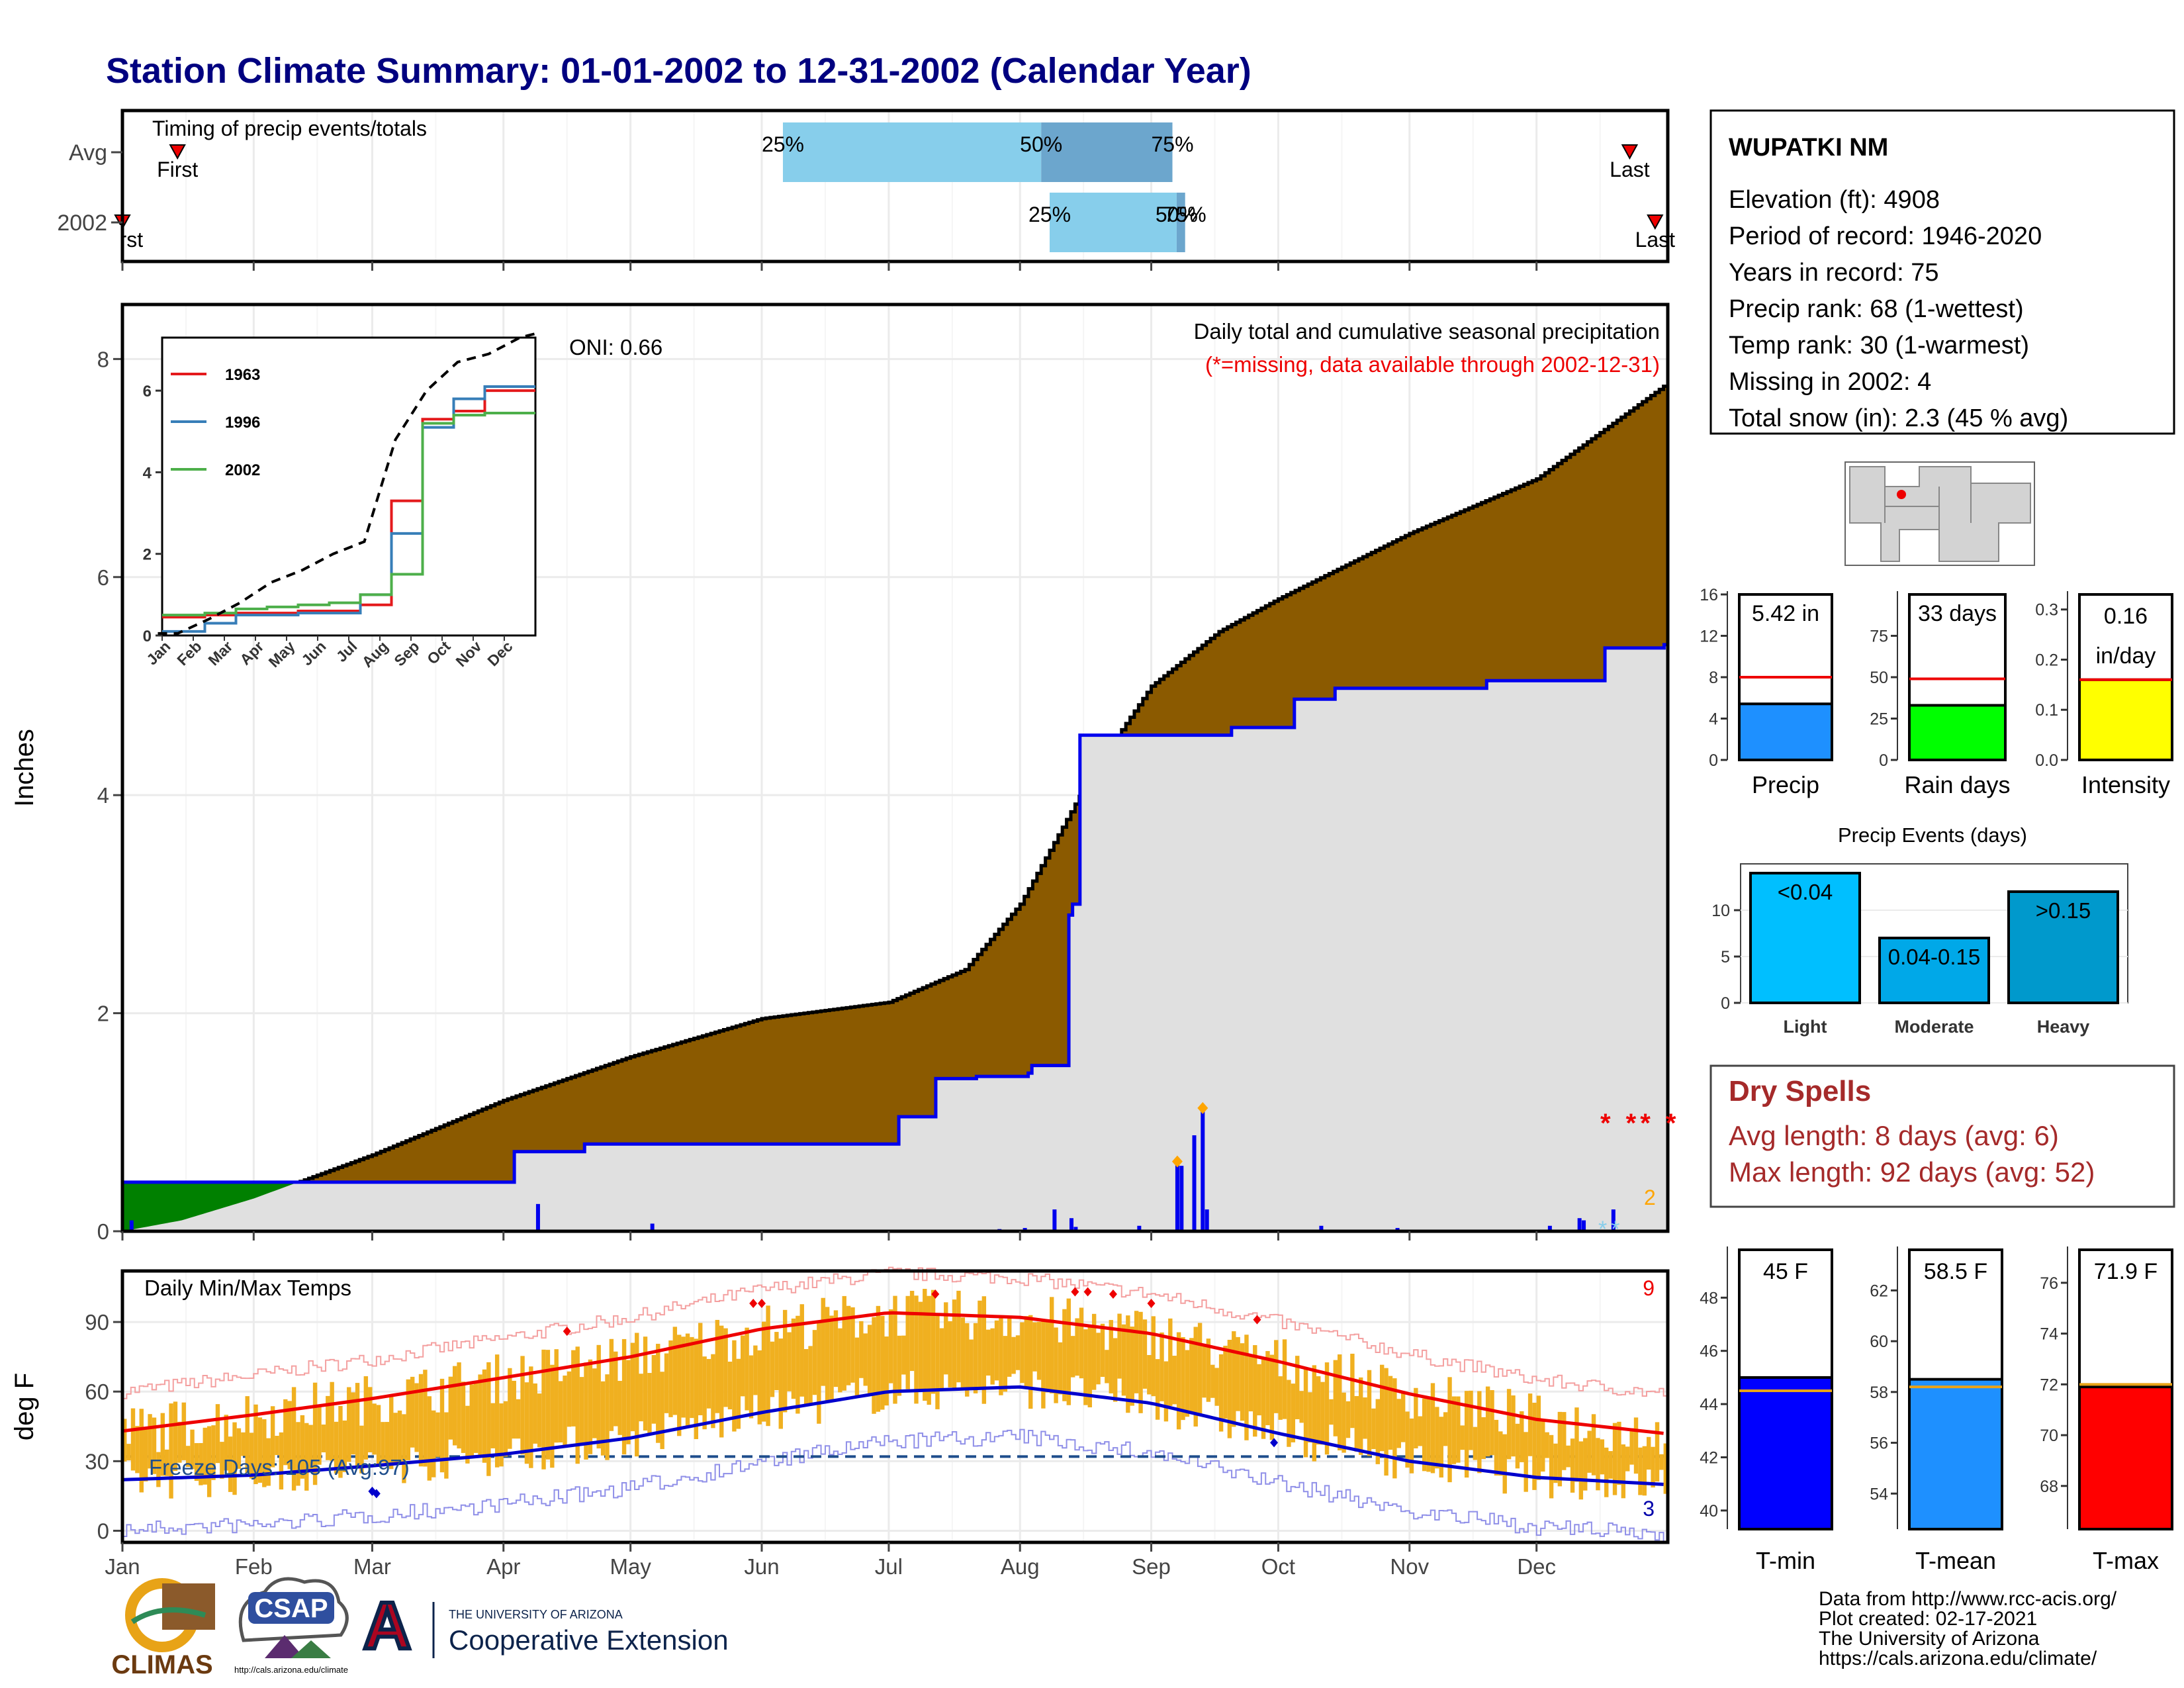  I want to click on mini-panel-category-label: Intensity, so click(2125, 784).